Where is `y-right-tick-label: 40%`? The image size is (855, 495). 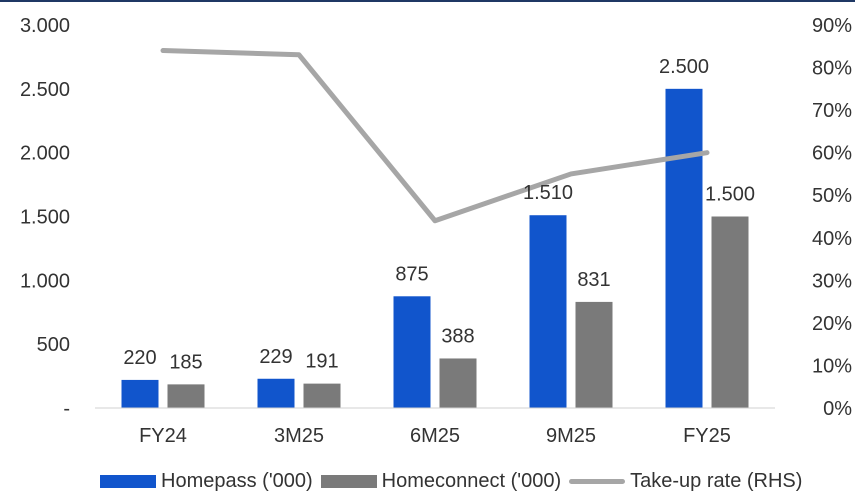 y-right-tick-label: 40% is located at coordinates (832, 239).